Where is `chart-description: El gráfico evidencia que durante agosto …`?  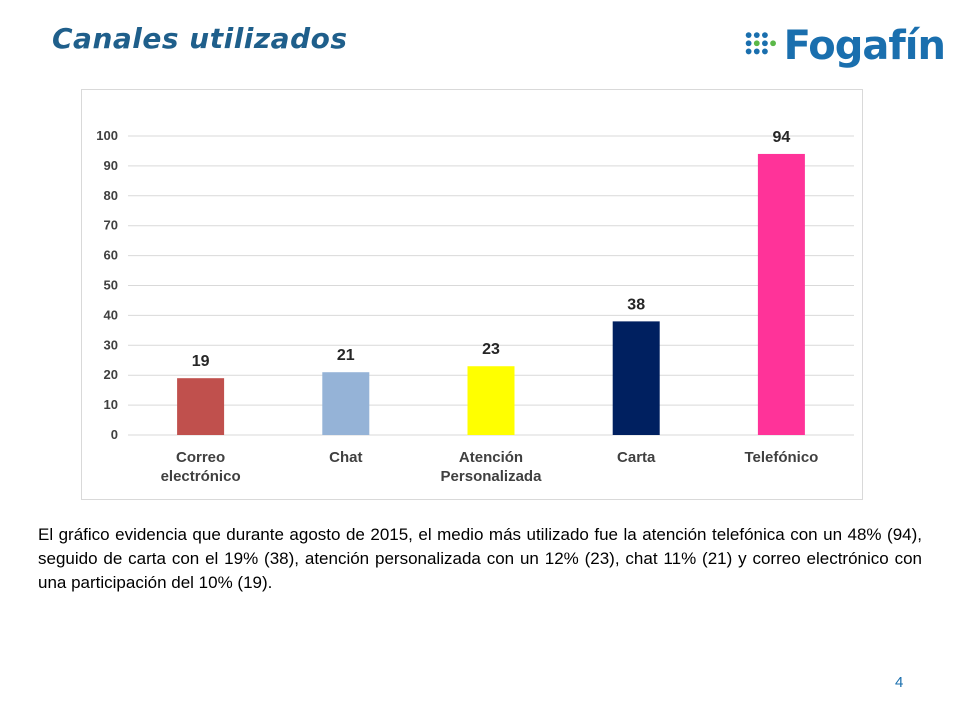
chart-description: El gráfico evidencia que durante agosto … is located at coordinates (480, 558).